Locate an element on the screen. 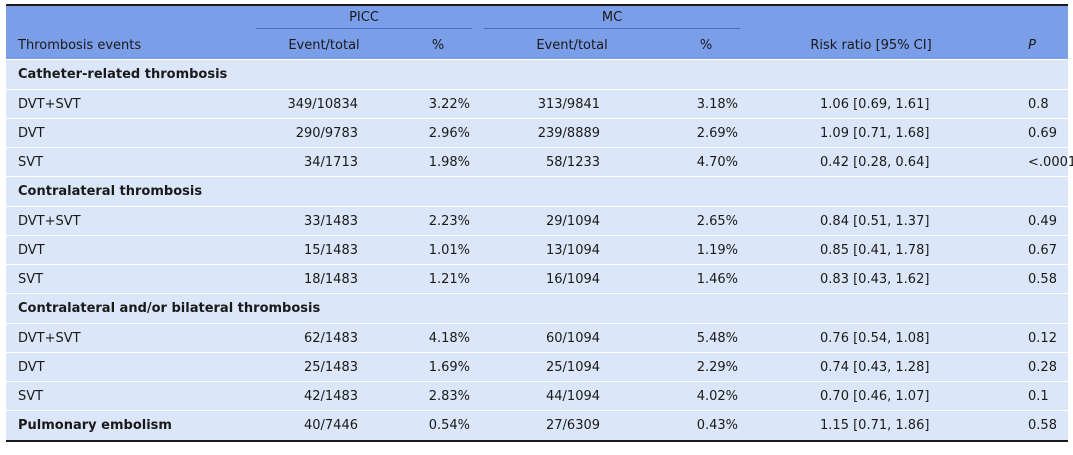  risk-ratio: 1.15 [0.71, 1.86] is located at coordinates (871, 426).